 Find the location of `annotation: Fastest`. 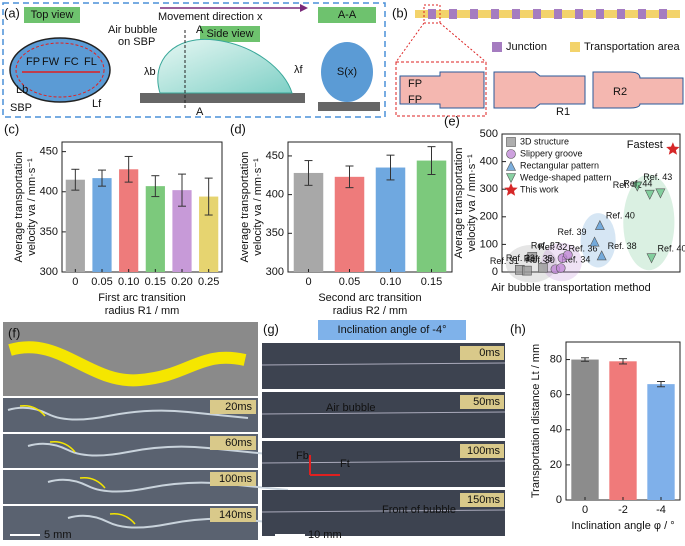

annotation: Fastest is located at coordinates (645, 145).